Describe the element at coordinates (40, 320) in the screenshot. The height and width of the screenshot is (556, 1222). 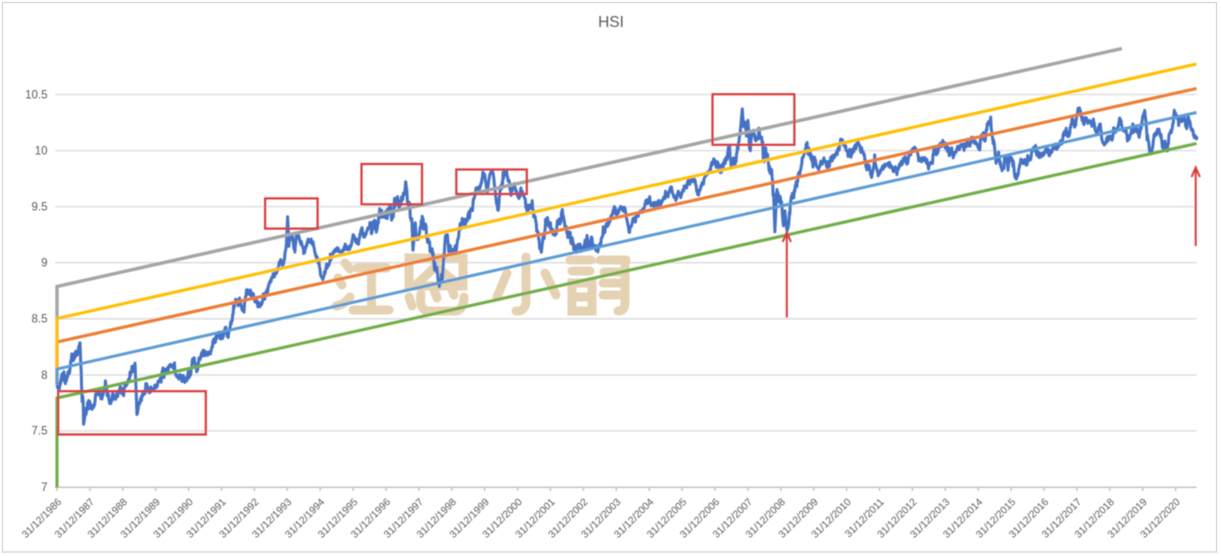
I see `svg-text: 8.5` at that location.